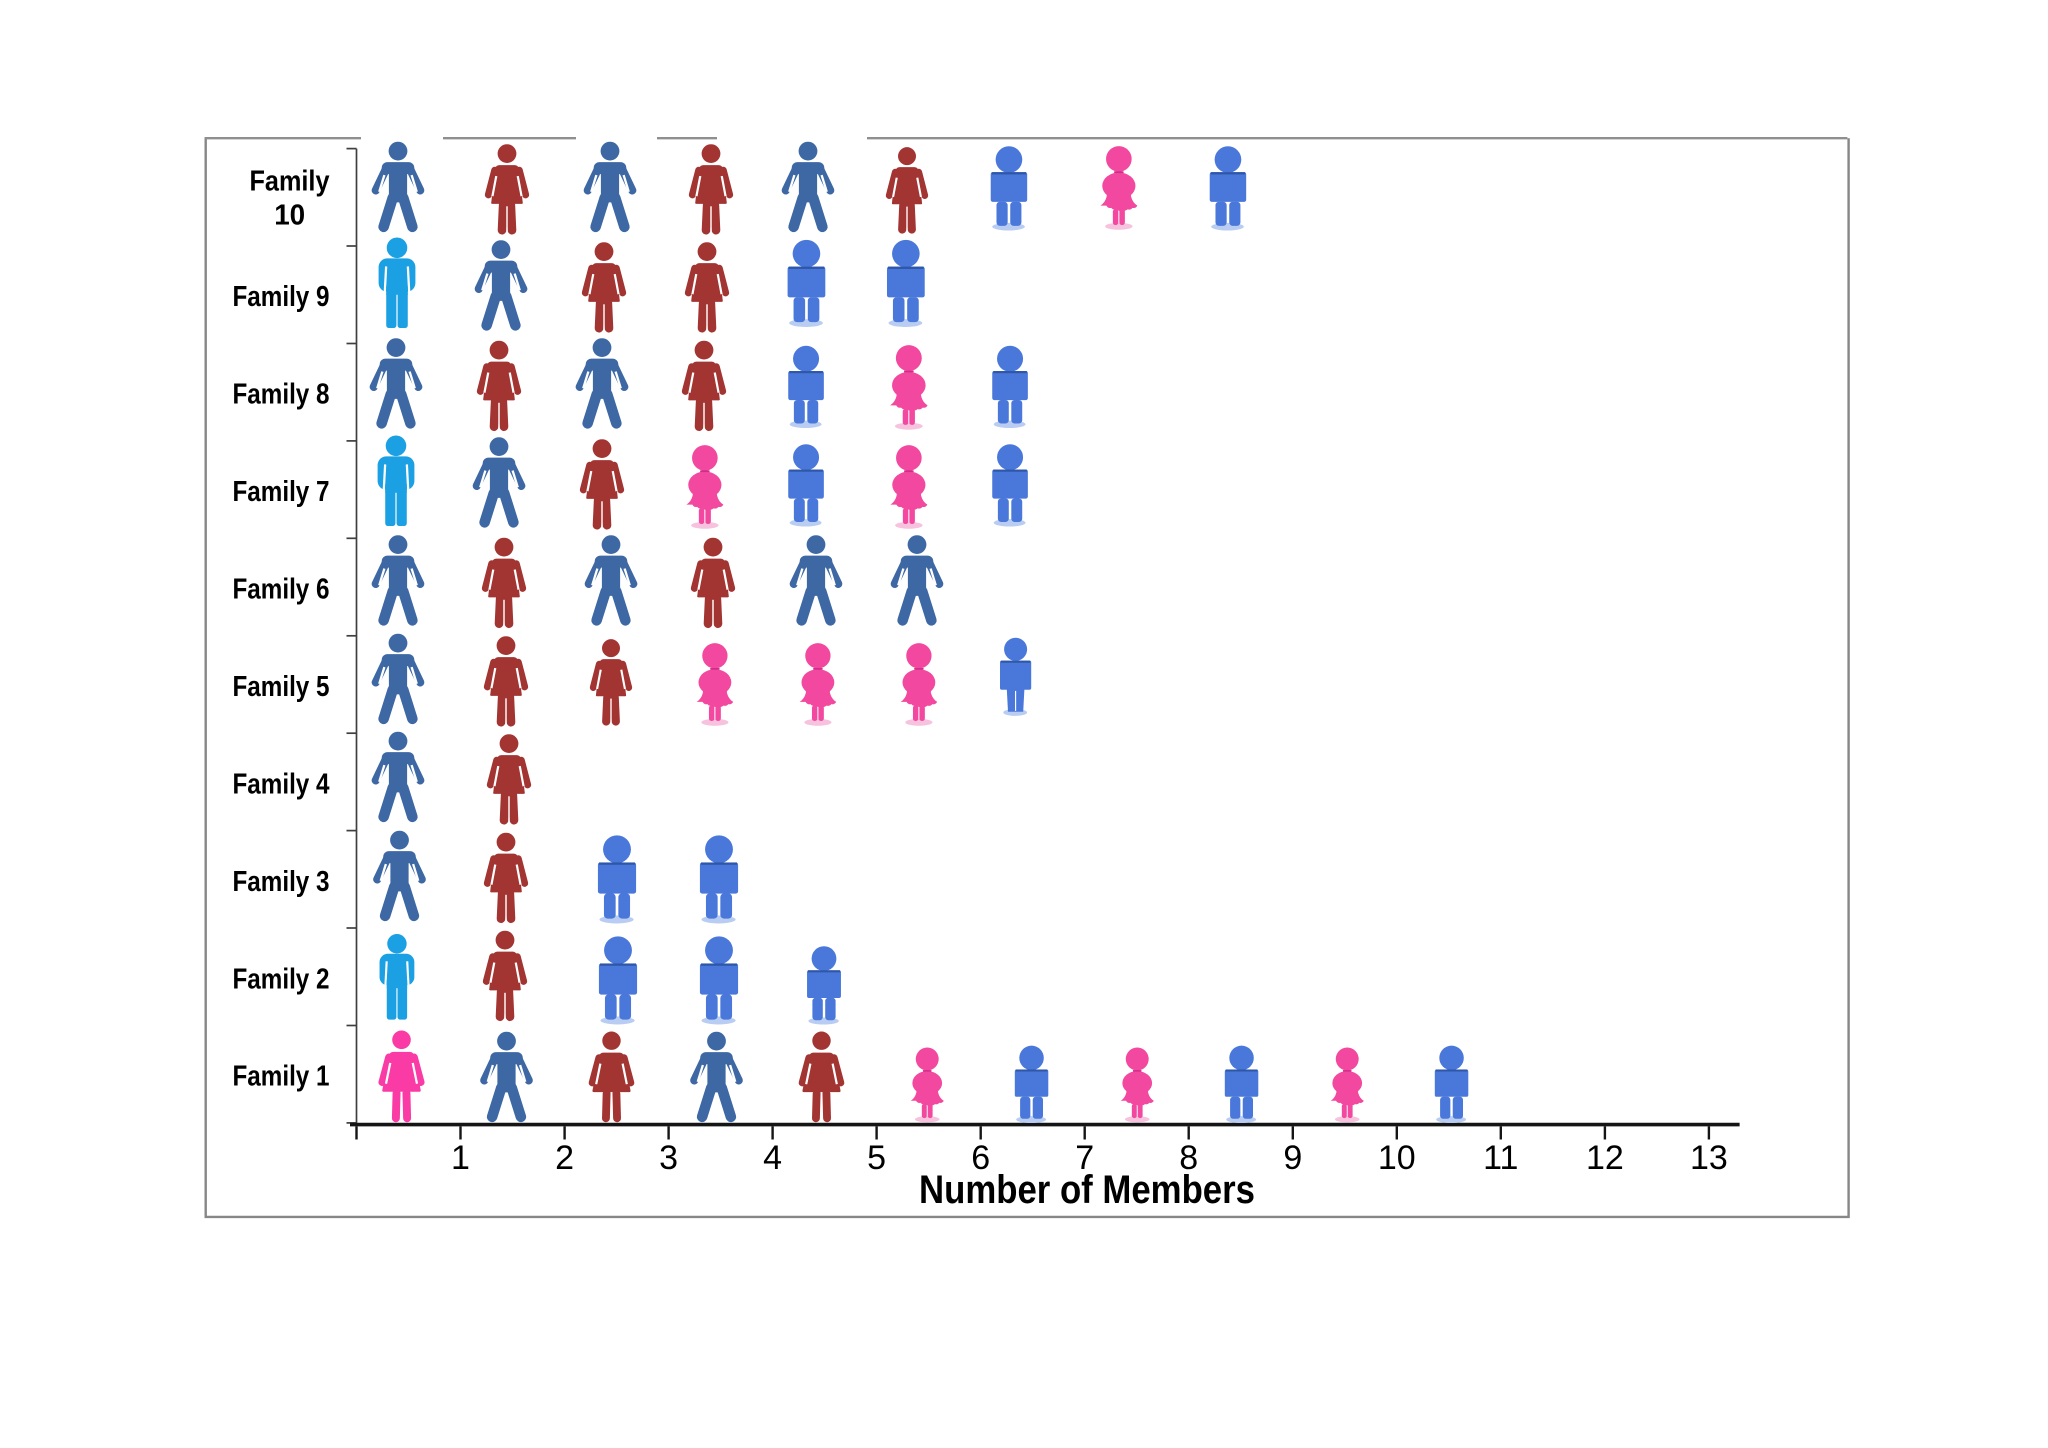  I want to click on svg-text: 12, so click(1605, 1158).